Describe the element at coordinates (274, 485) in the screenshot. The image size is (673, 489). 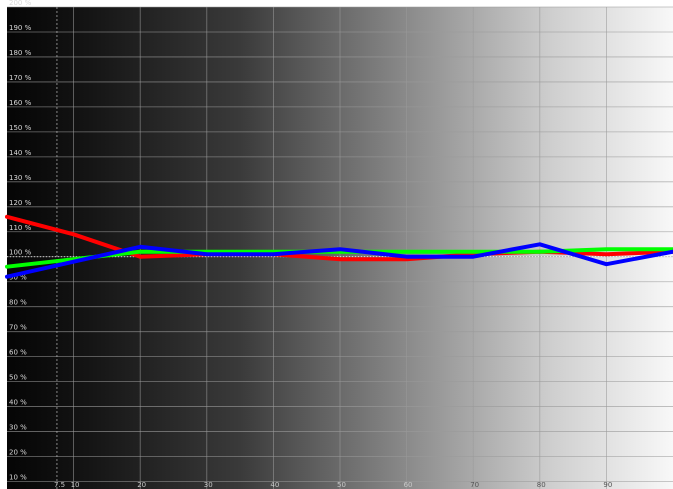
I see `x-tick-label: 40` at that location.